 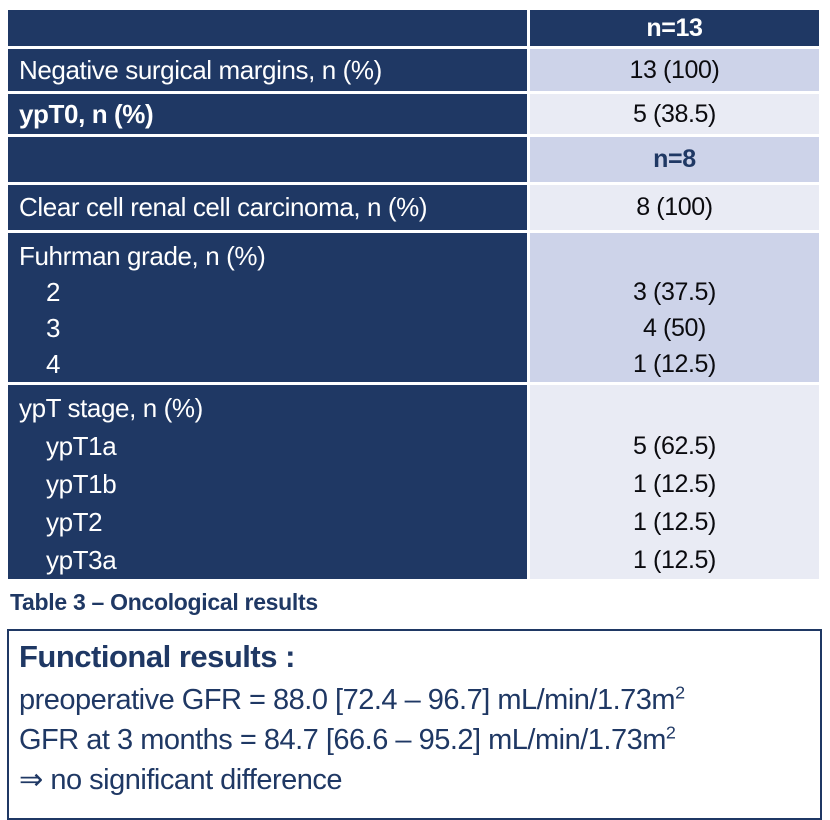 What do you see at coordinates (267, 207) in the screenshot?
I see `row-label-clear-cell: Clear cell renal cell carcinoma, n (%)` at bounding box center [267, 207].